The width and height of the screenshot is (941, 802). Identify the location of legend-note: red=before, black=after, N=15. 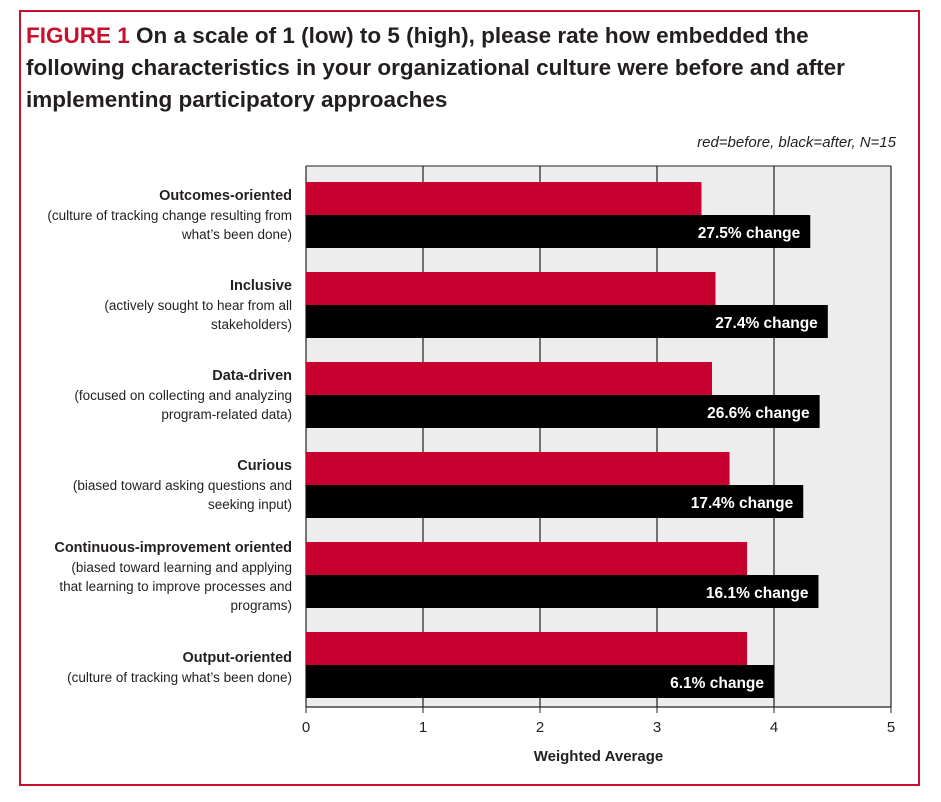
(796, 142).